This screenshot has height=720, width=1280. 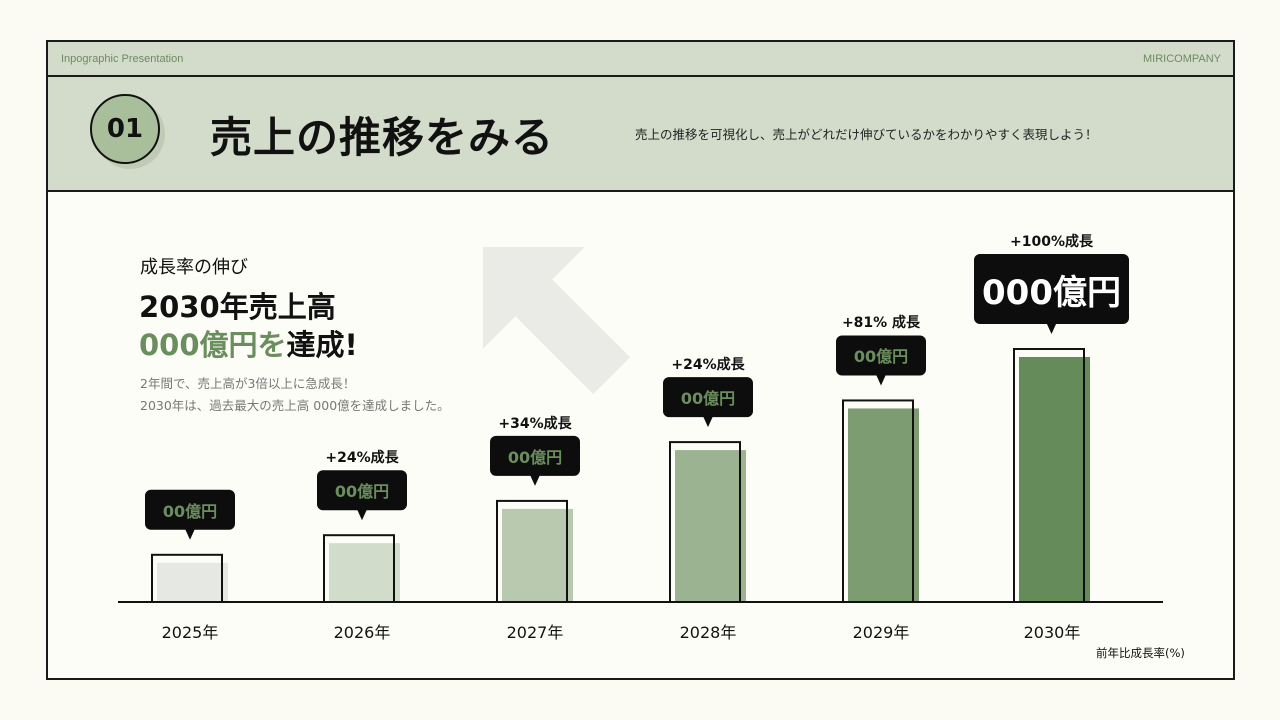 I want to click on chart-note: 前年比成長率(%), so click(x=1140, y=653).